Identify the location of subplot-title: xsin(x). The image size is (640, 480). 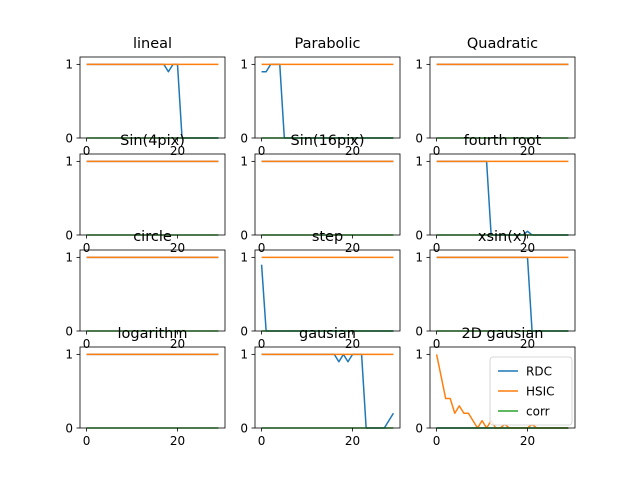
(502, 237).